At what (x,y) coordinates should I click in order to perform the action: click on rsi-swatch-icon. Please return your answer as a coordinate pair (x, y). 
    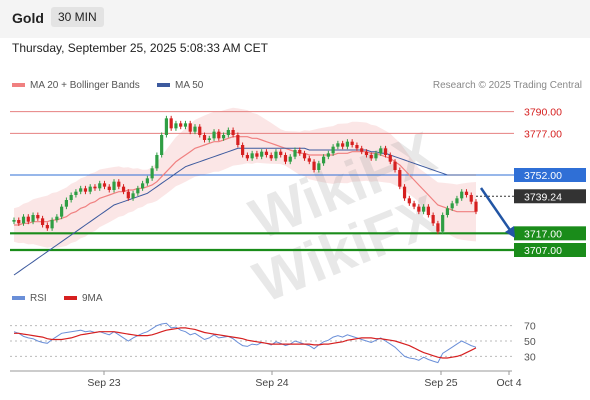
    Looking at the image, I should click on (18, 298).